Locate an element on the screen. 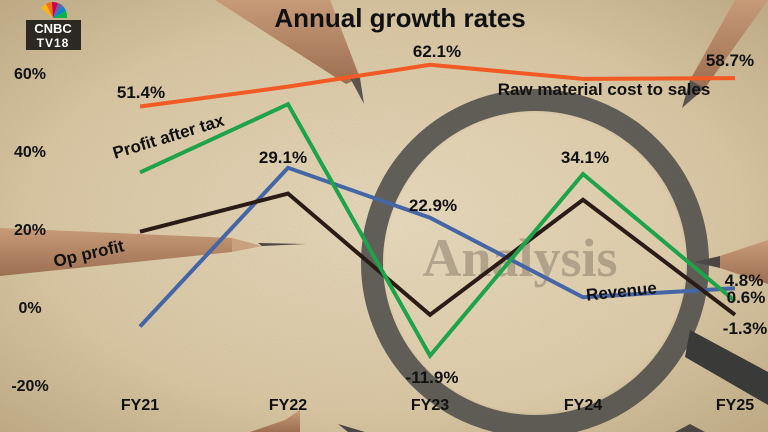 The image size is (768, 432). cnbc-tv18-logo: CNBC TV18 is located at coordinates (53, 25).